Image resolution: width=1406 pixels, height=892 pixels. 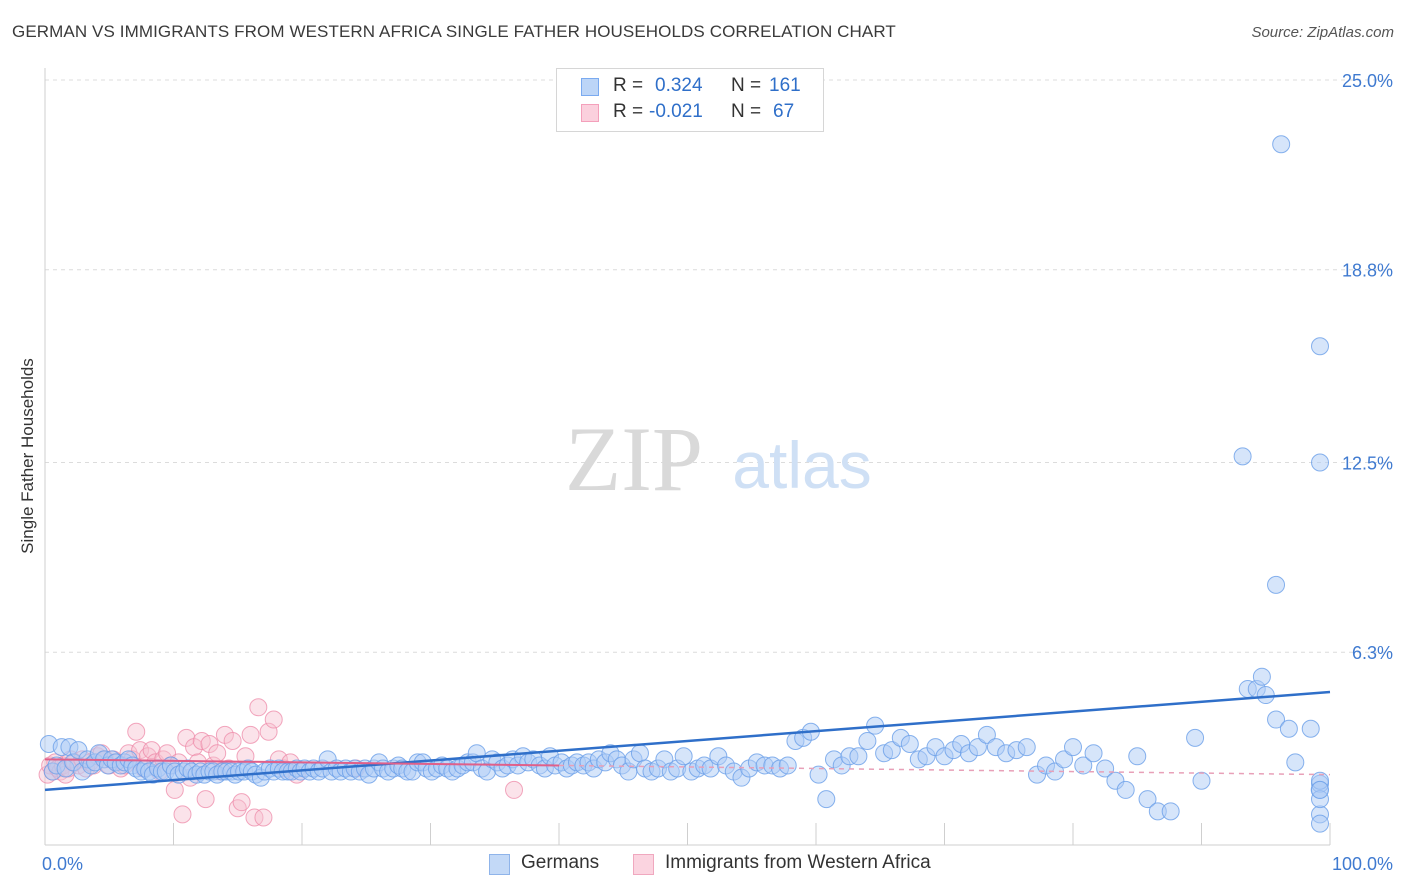 What do you see at coordinates (590, 87) in the screenshot?
I see `legend-swatch-germans` at bounding box center [590, 87].